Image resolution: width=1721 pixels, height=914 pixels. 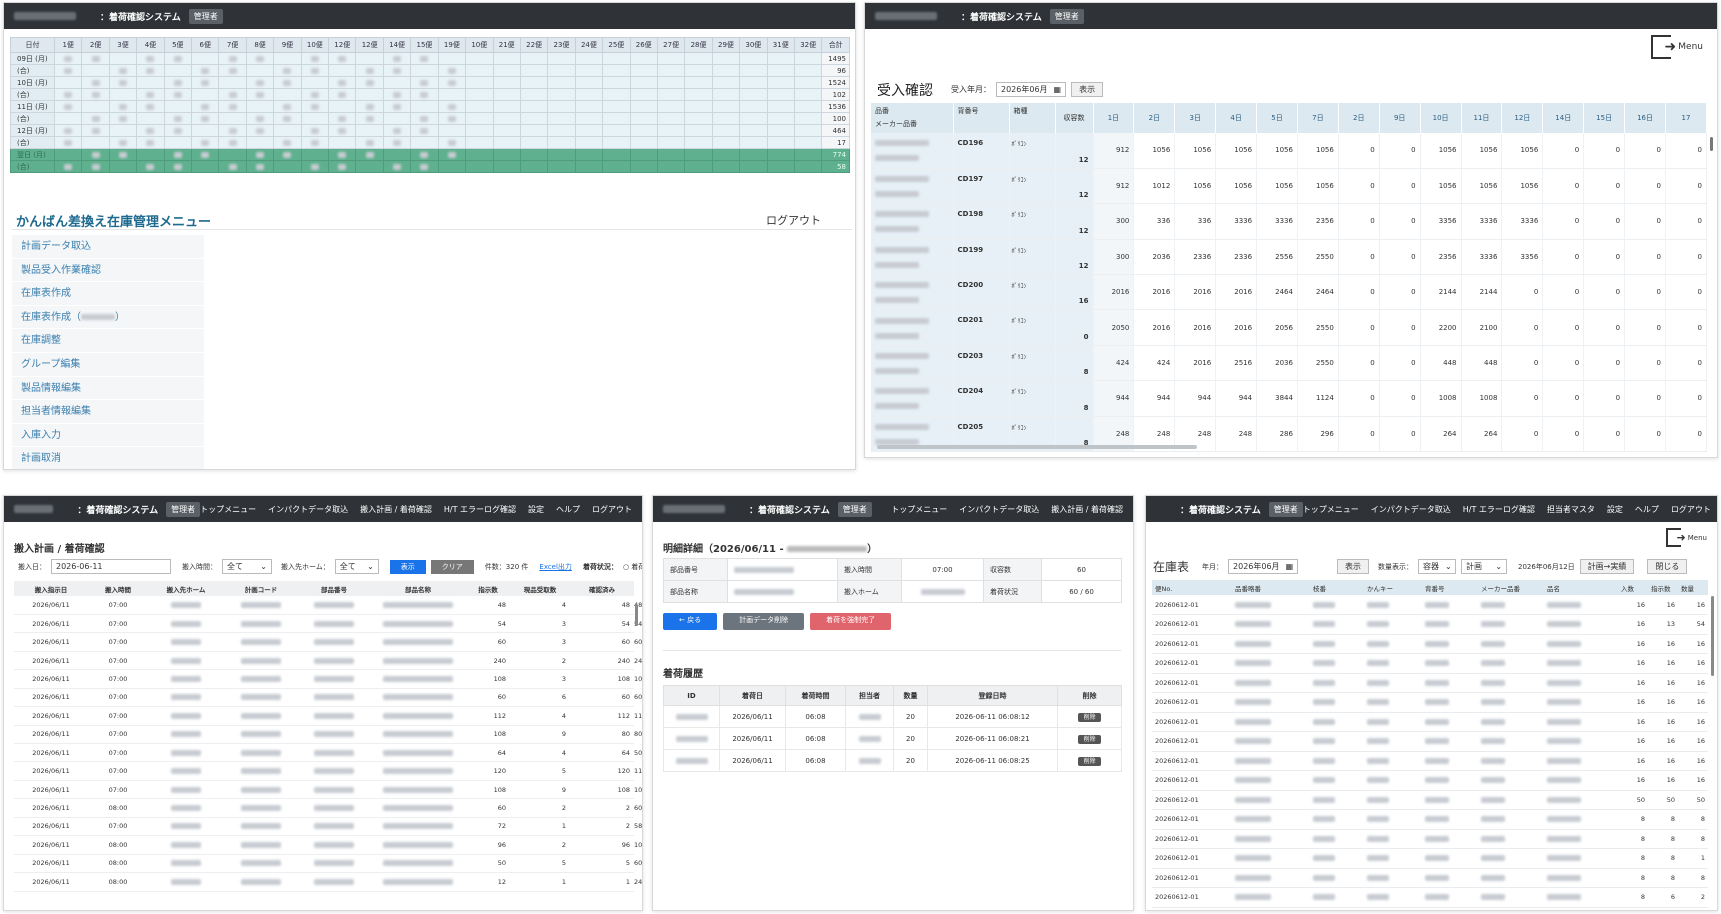 I want to click on table-row: 2026/06/11 07:00 54 3 54 54, so click(x=328, y=624).